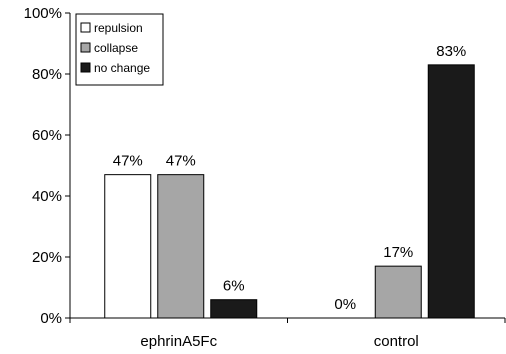 This screenshot has width=506, height=354. I want to click on legend: repulsion collapse no change, so click(119, 49).